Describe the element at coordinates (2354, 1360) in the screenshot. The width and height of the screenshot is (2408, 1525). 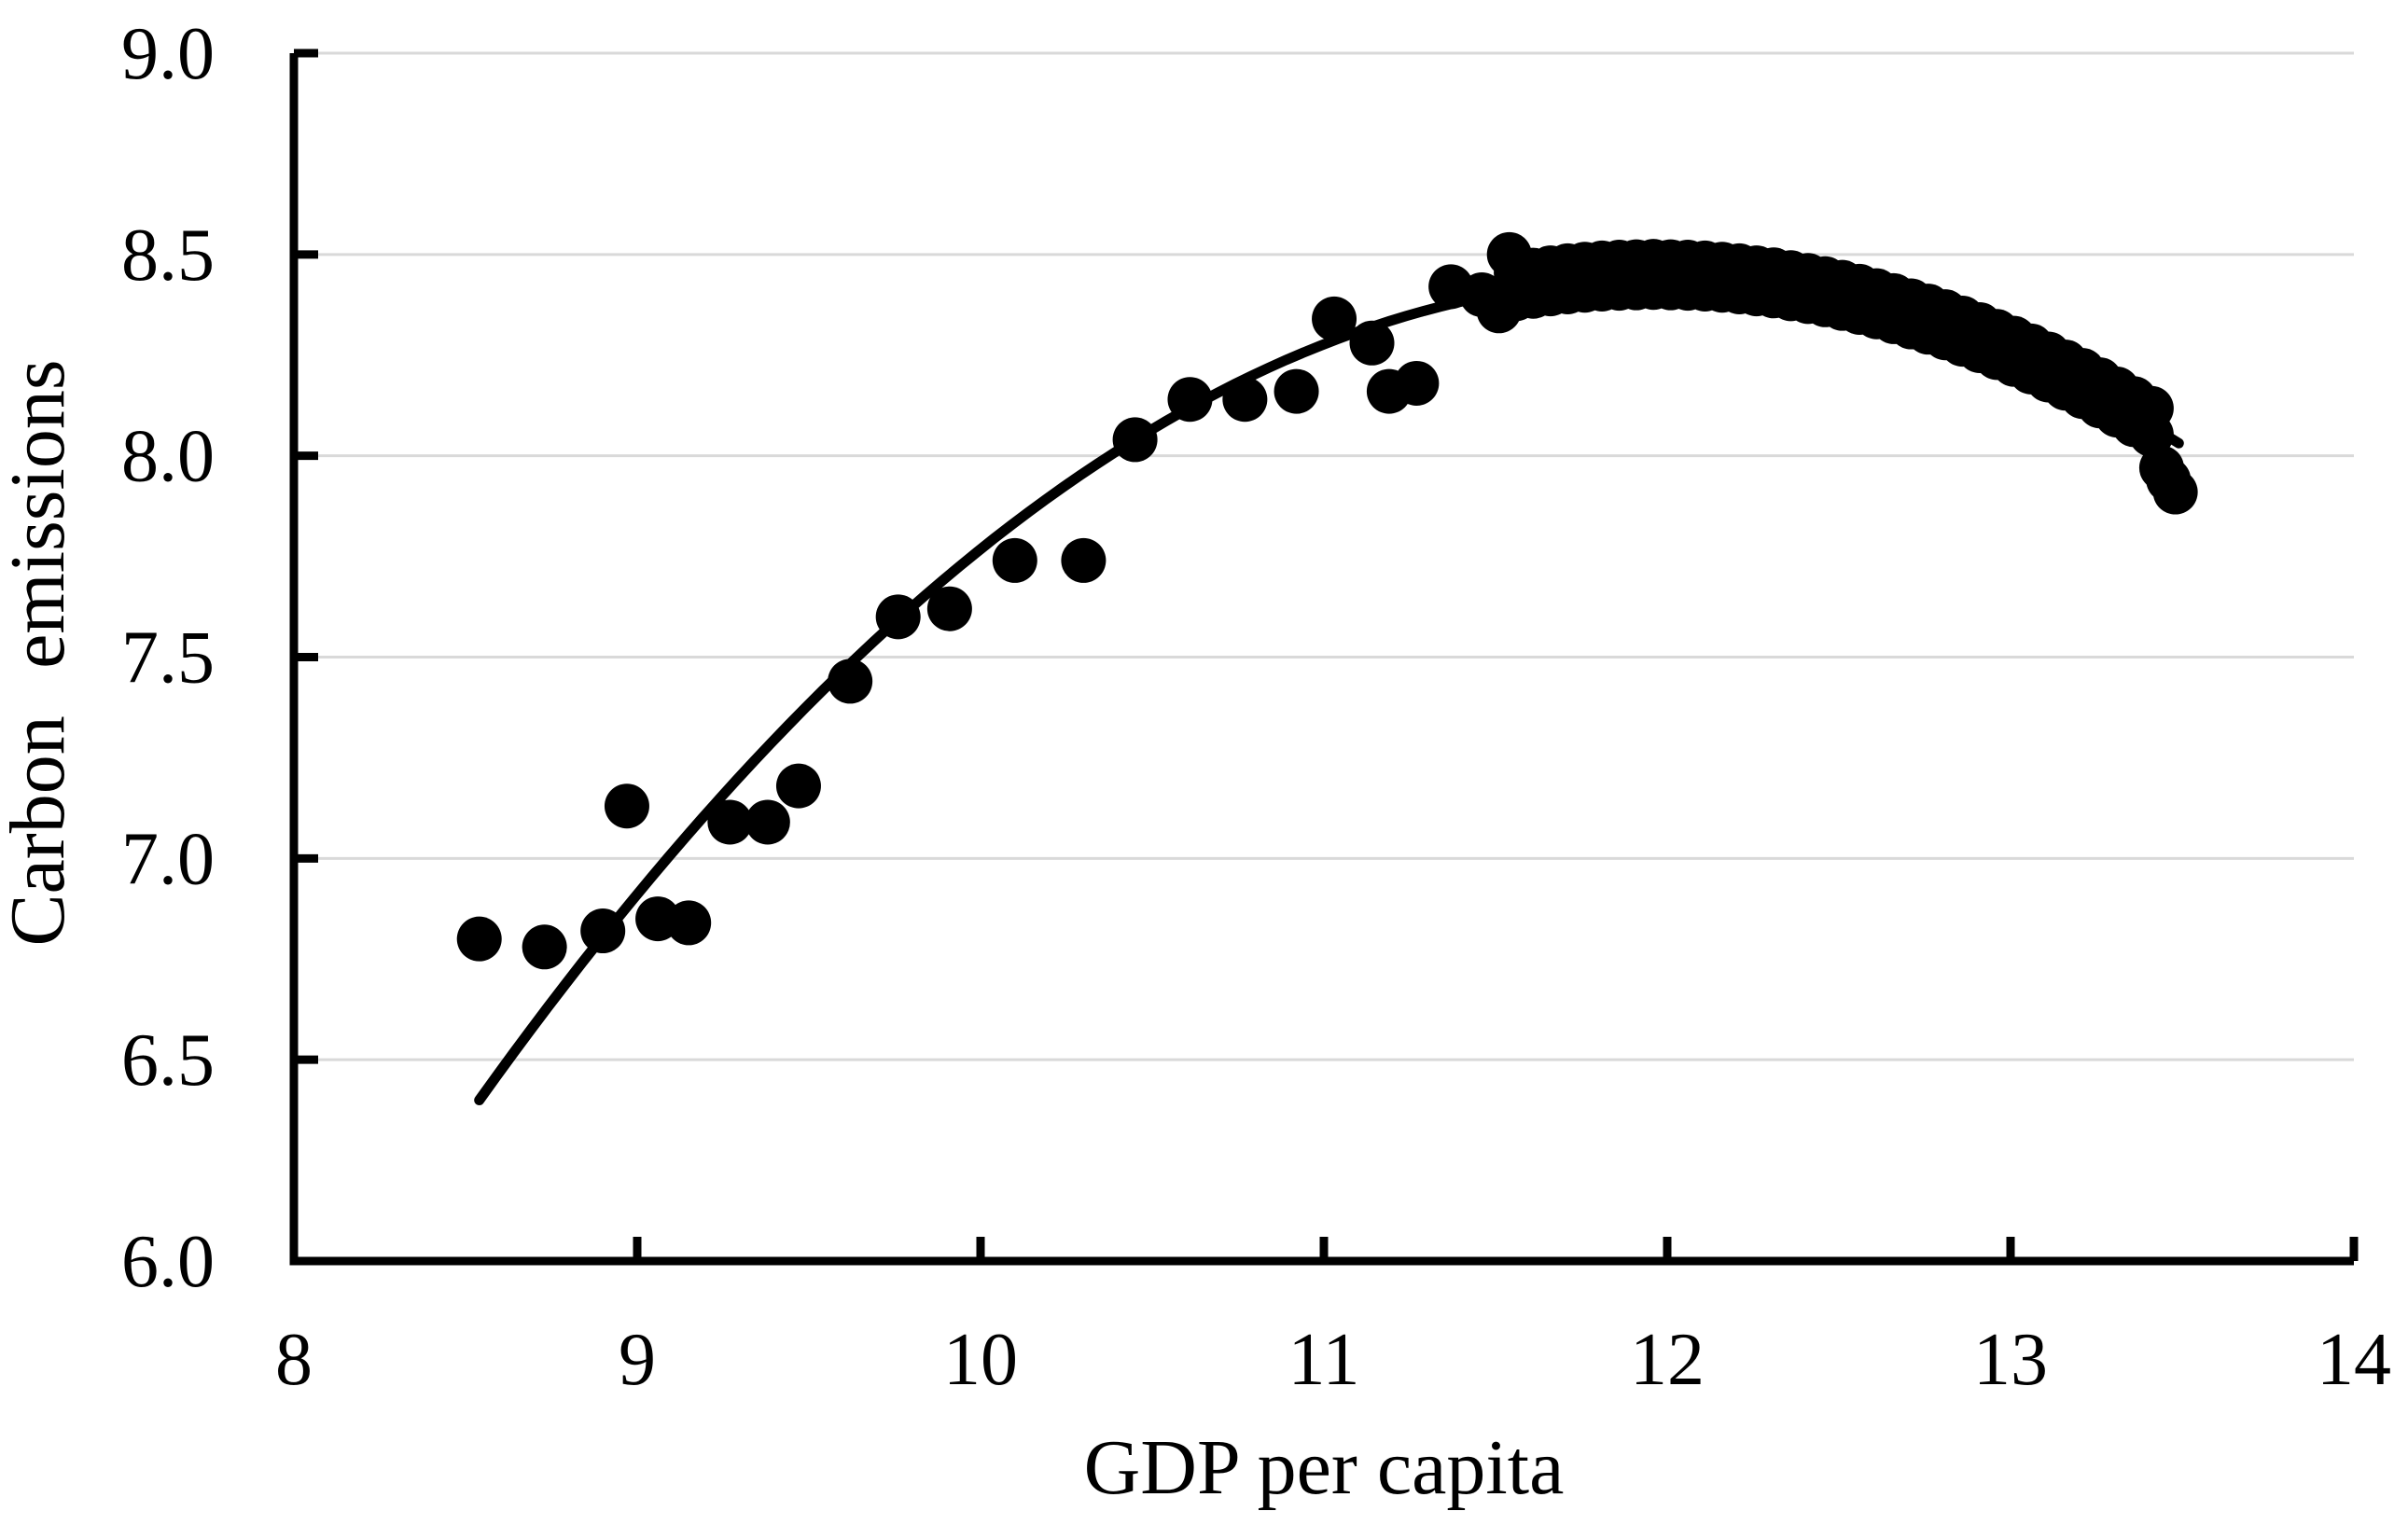
I see `x-tick-label: 14` at that location.